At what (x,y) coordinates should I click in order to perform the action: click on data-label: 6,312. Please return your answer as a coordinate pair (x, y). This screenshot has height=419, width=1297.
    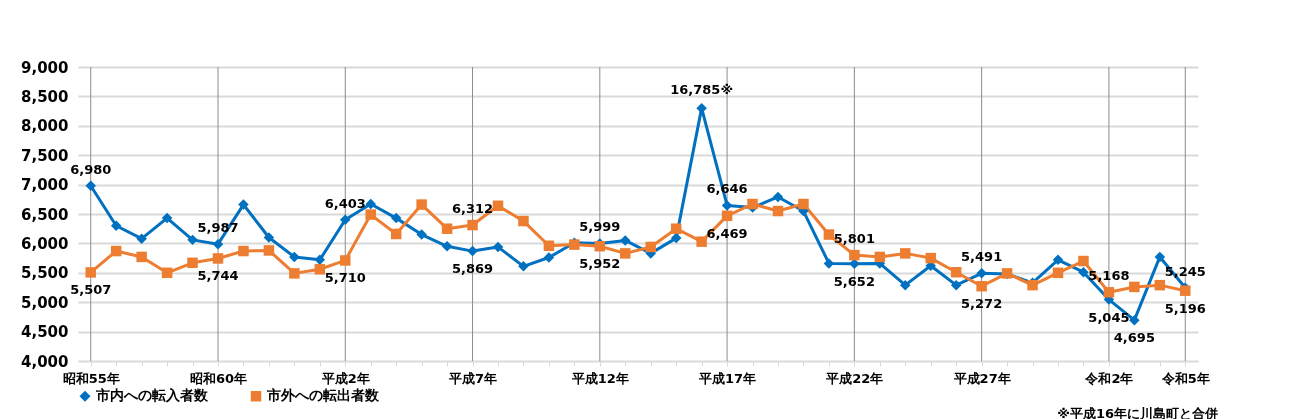
    Looking at the image, I should click on (472, 209).